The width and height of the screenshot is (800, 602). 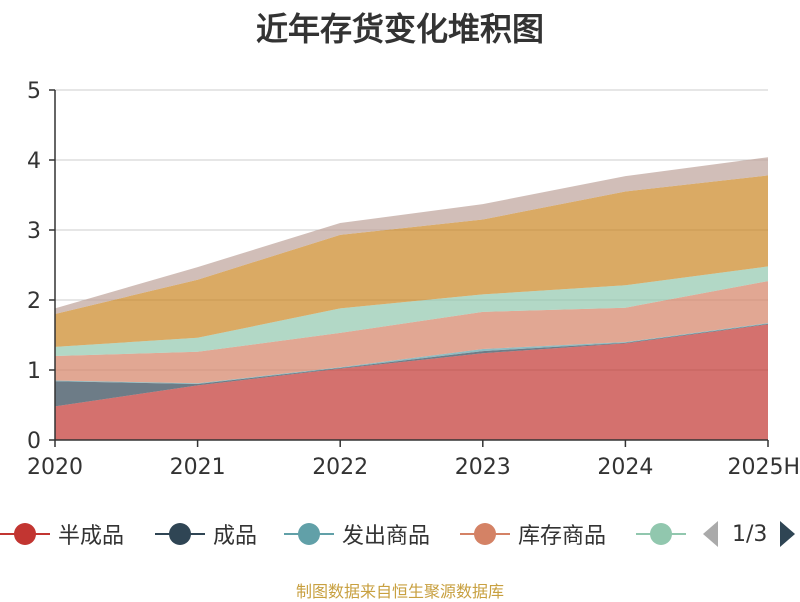 What do you see at coordinates (562, 536) in the screenshot?
I see `legend-label: 库存商品` at bounding box center [562, 536].